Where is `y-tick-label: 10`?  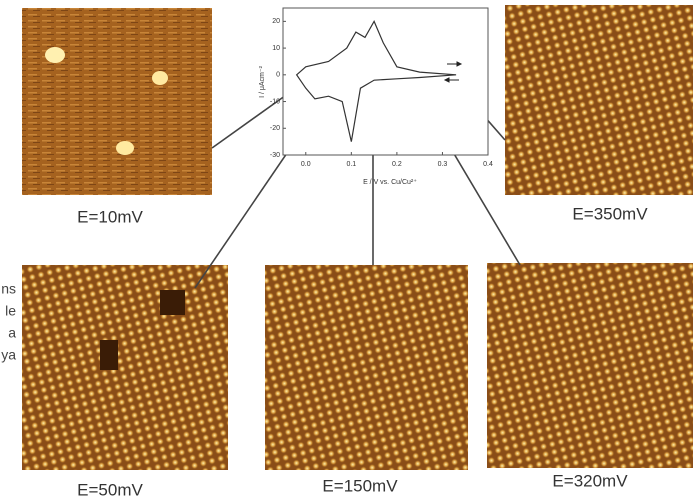 y-tick-label: 10 is located at coordinates (276, 48).